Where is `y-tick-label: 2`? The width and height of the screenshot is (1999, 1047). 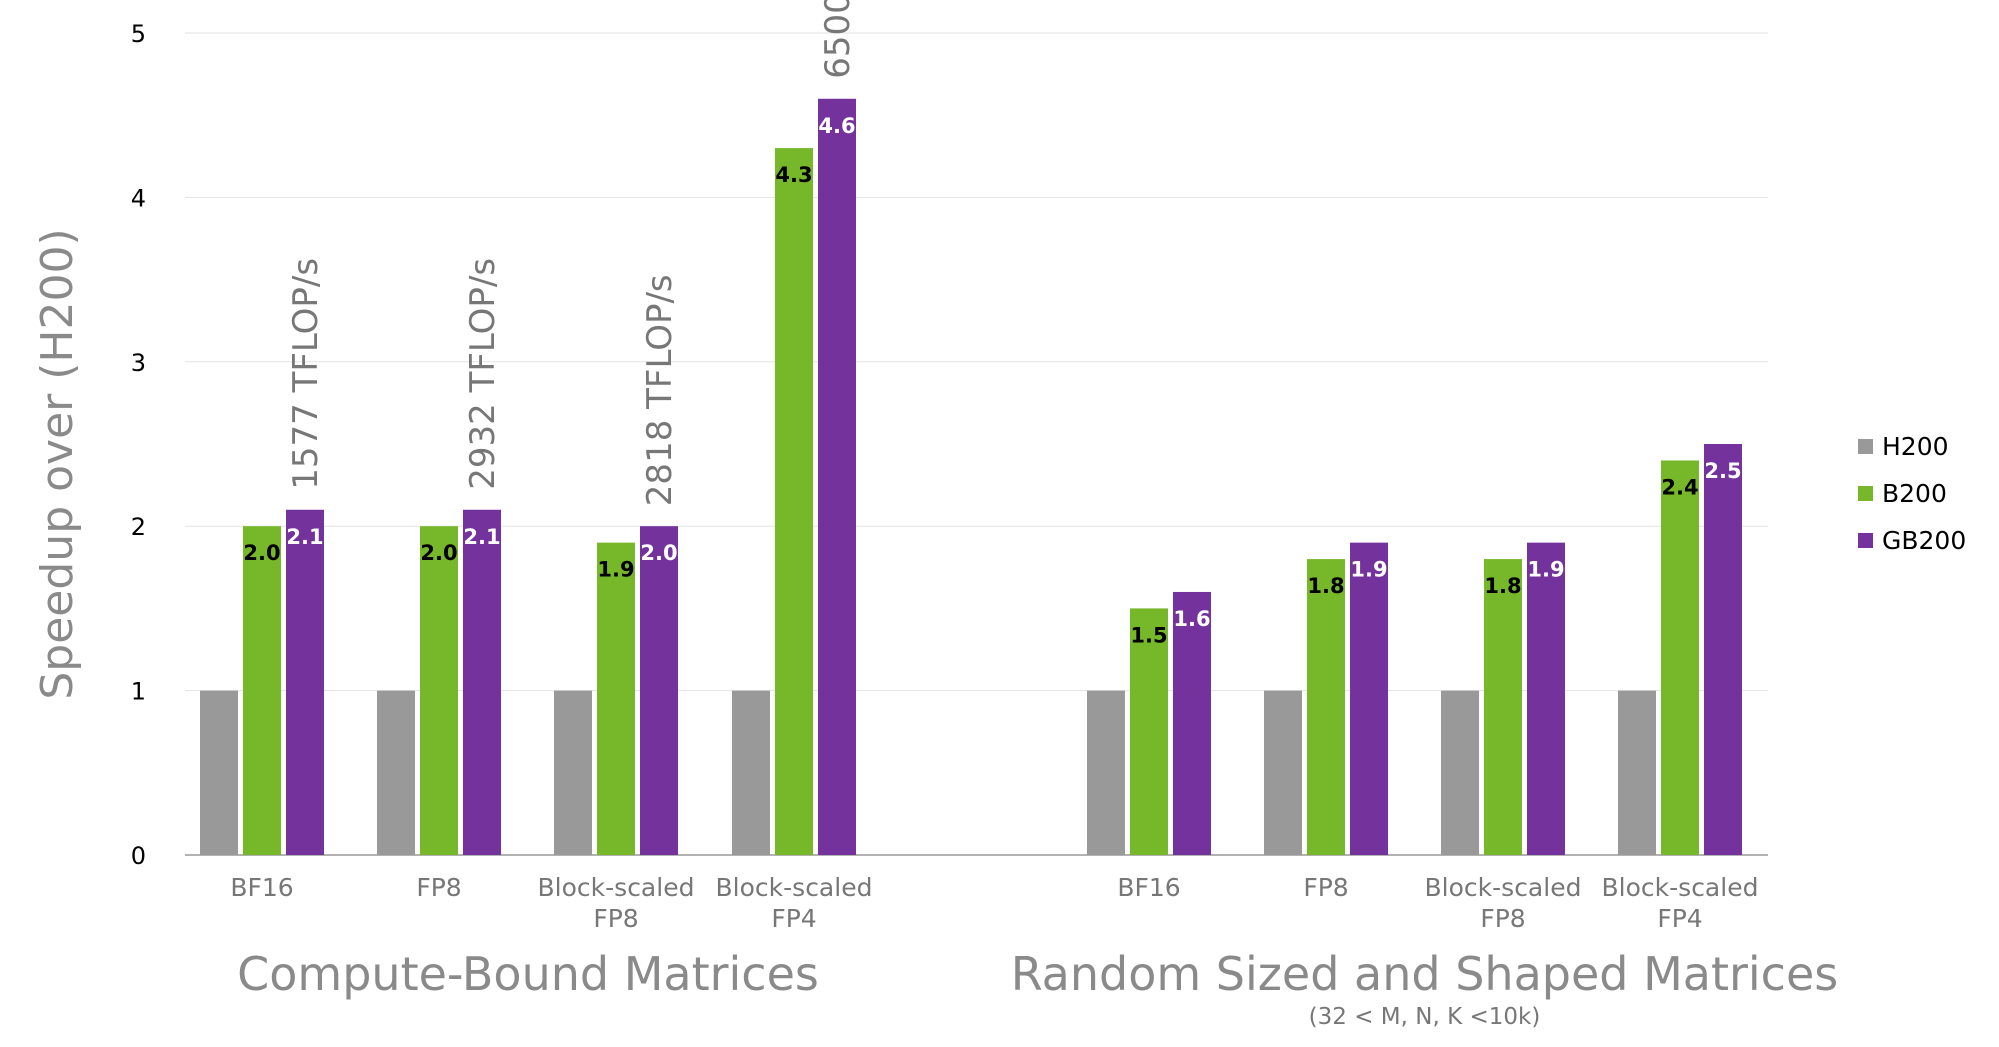 y-tick-label: 2 is located at coordinates (138, 527).